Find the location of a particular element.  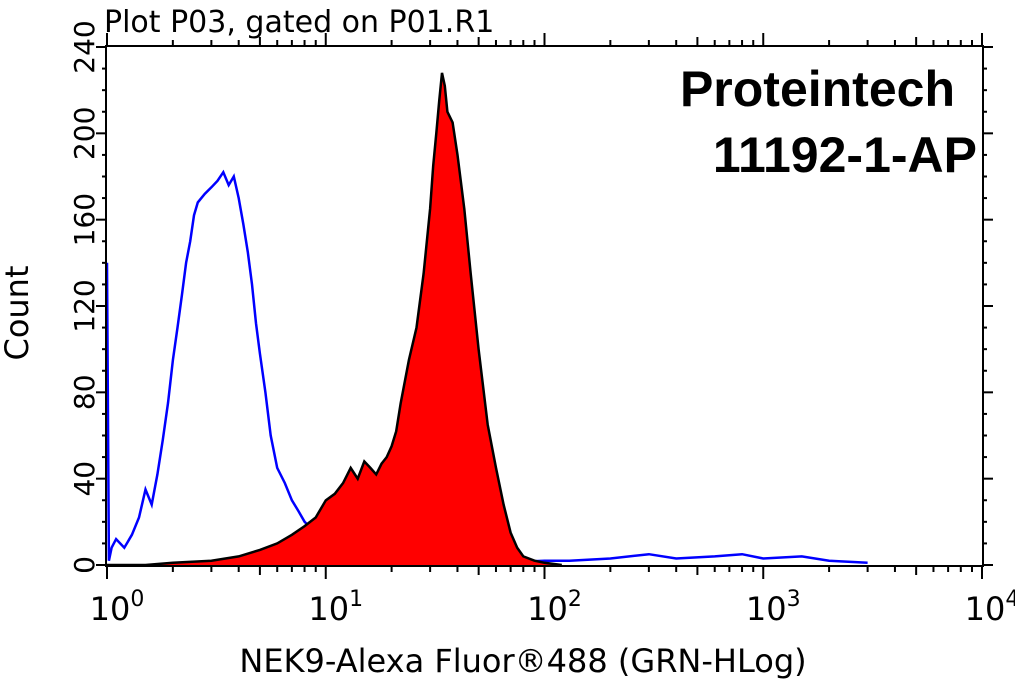

x-tick-label-exponent: 4 is located at coordinates (1010, 599).